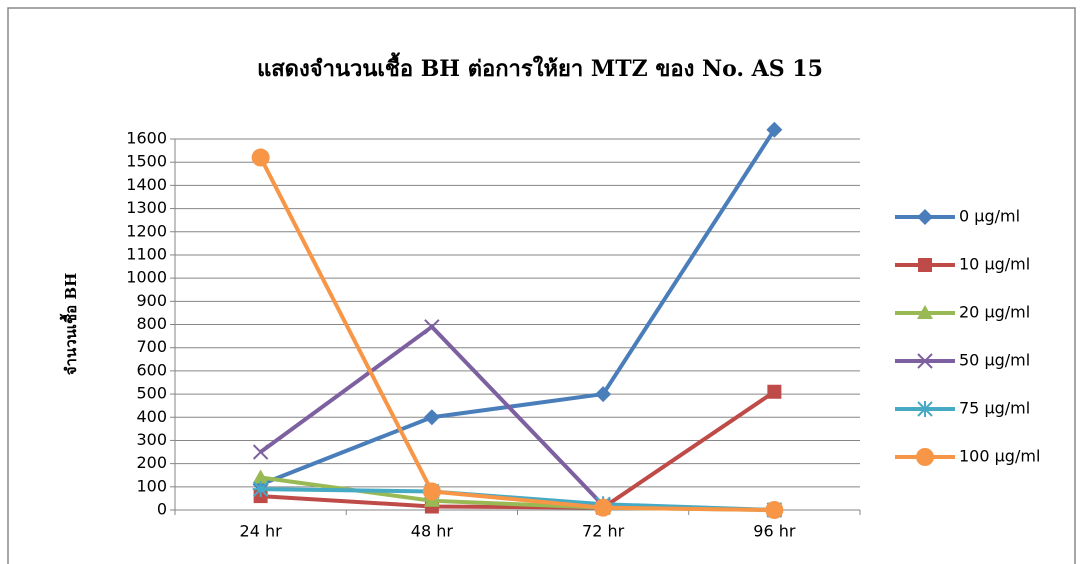  I want to click on y-tick-label: 0, so click(162, 509).